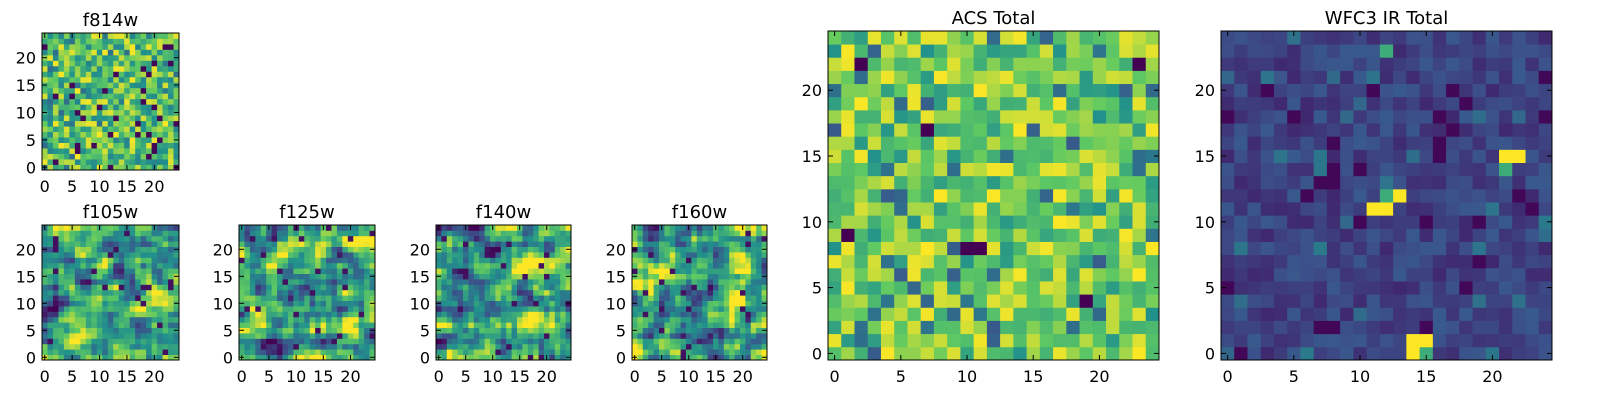 This screenshot has width=1600, height=400. What do you see at coordinates (1360, 376) in the screenshot?
I see `x-tick-label: 10` at bounding box center [1360, 376].